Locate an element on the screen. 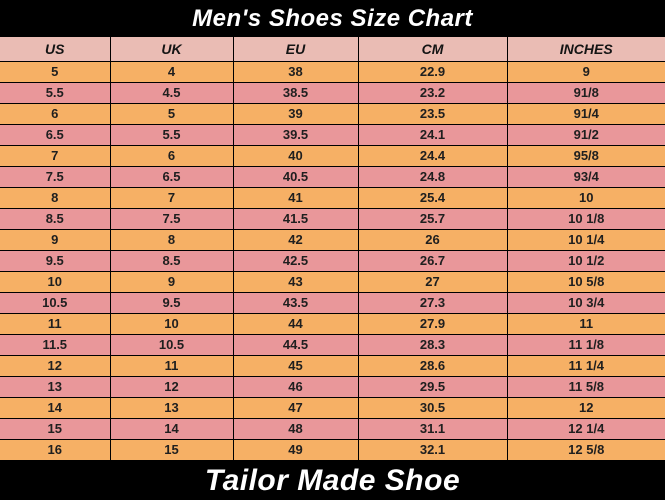 The height and width of the screenshot is (500, 665). cell-us: 10 is located at coordinates (55, 282).